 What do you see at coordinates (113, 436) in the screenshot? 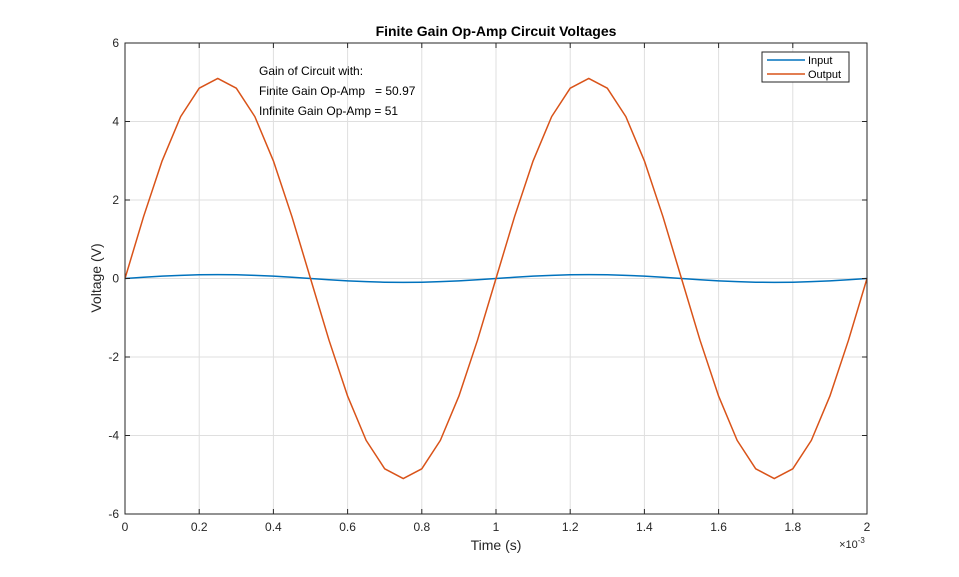
I see `y-tick-label: -4` at bounding box center [113, 436].